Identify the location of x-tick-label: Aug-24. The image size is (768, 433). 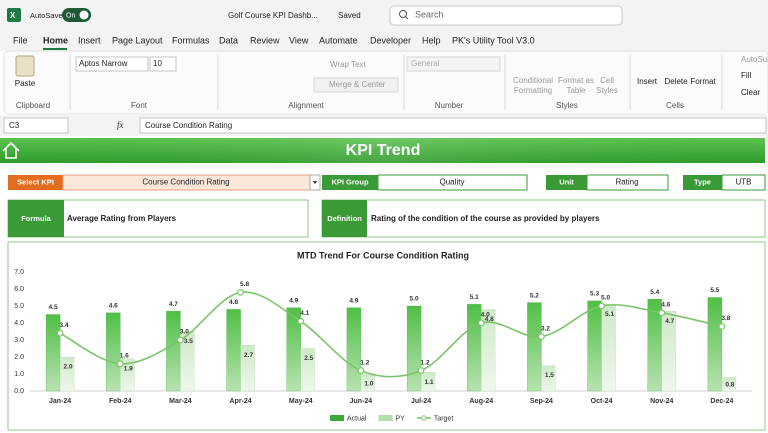
(481, 401).